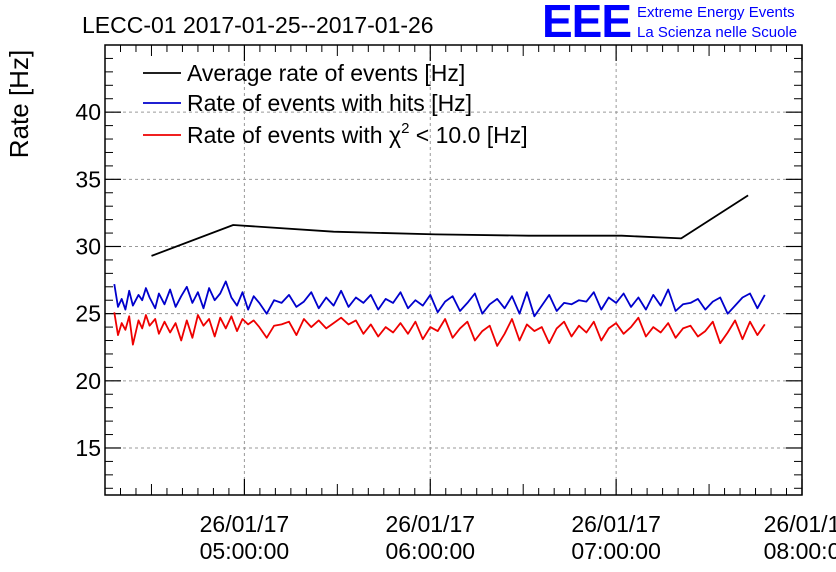 Image resolution: width=836 pixels, height=572 pixels. Describe the element at coordinates (439, 299) in the screenshot. I see `hits-rate-line` at that location.